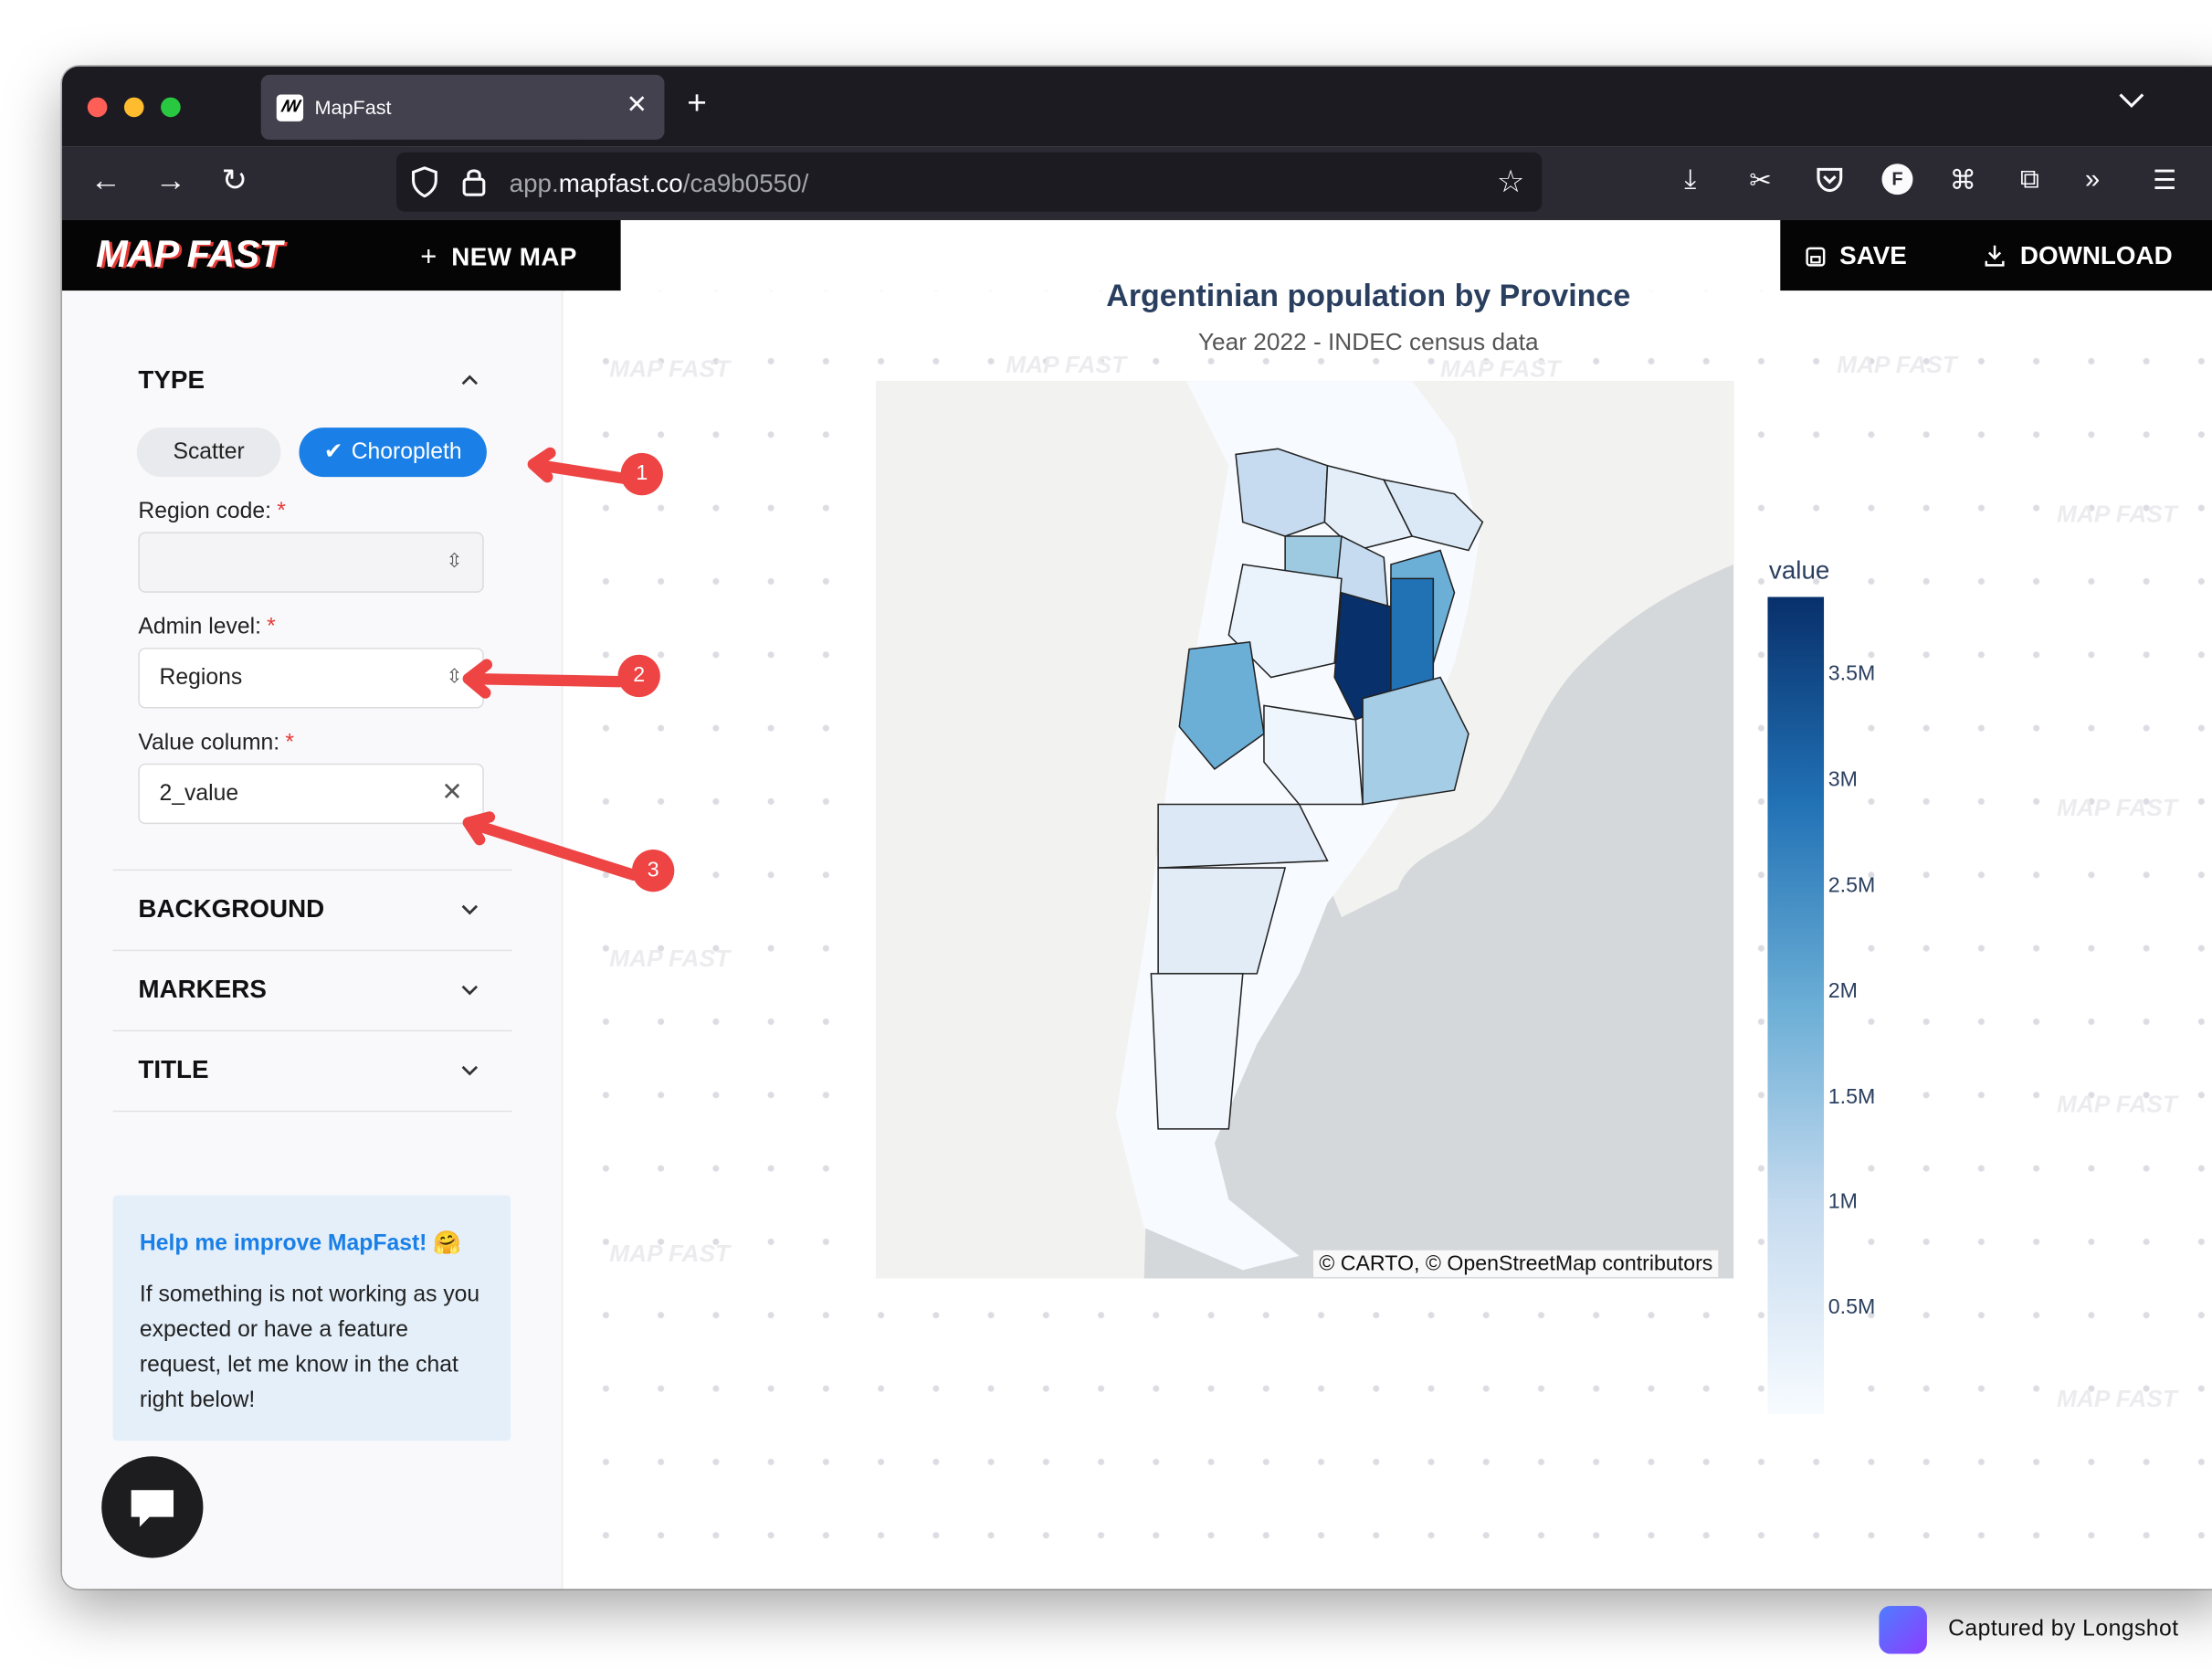  What do you see at coordinates (1843, 990) in the screenshot?
I see `colorbar-tick-label: 2M` at bounding box center [1843, 990].